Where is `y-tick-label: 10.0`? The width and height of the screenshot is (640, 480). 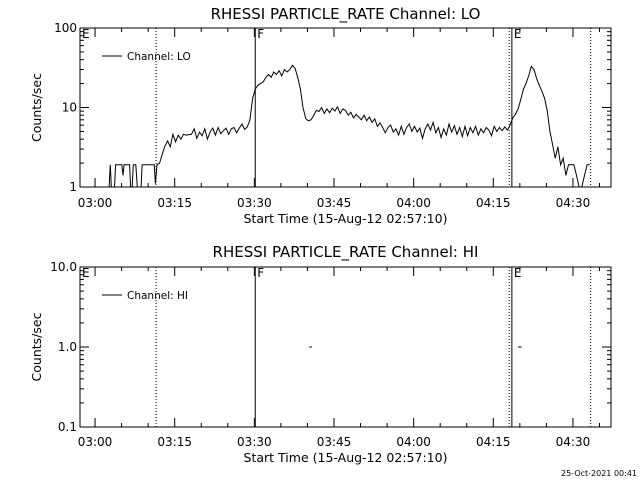
y-tick-label: 10.0 is located at coordinates (63, 267).